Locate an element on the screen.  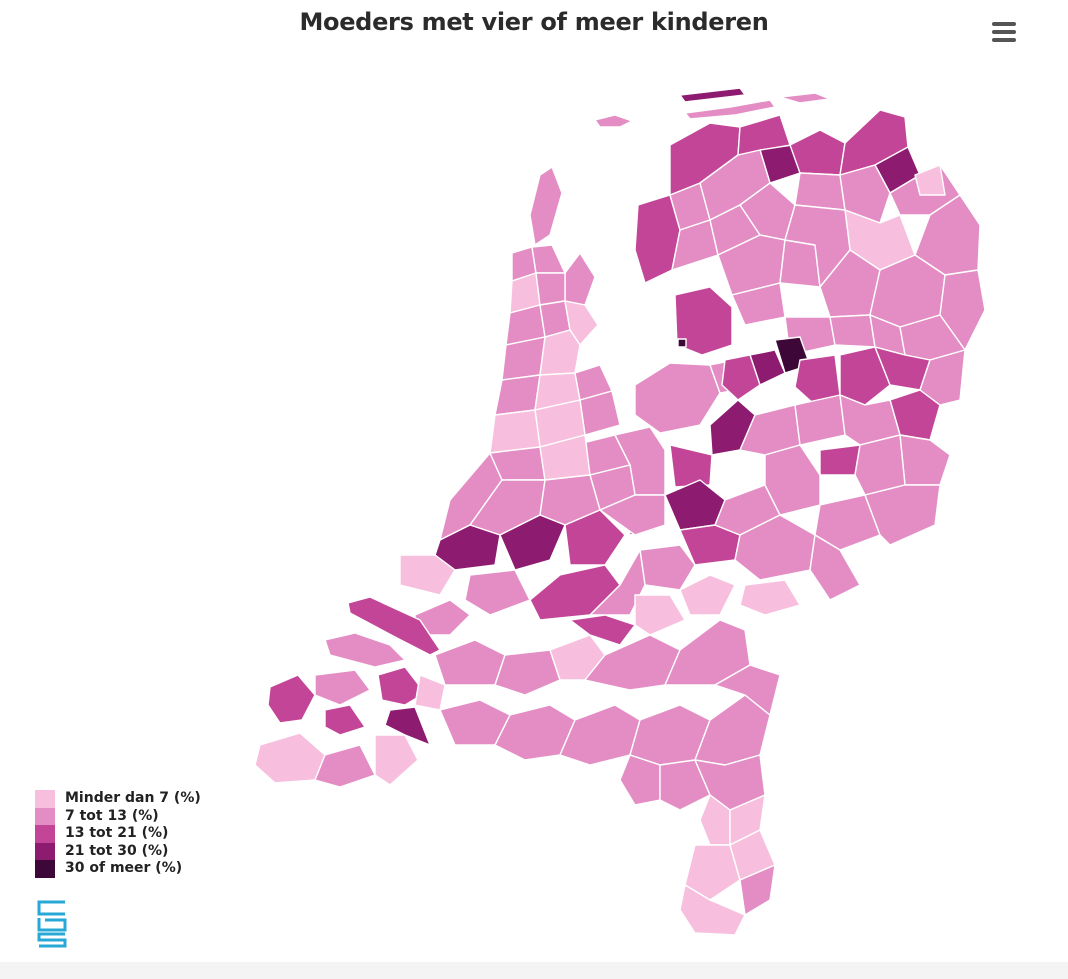
legend-label: 30 of meer (%) is located at coordinates (124, 868).